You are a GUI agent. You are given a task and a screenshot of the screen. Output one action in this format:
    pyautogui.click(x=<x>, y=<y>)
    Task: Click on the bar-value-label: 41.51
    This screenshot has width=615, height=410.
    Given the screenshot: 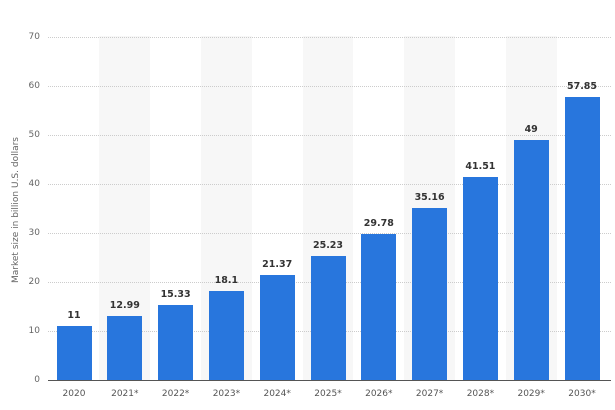 What is the action you would take?
    pyautogui.click(x=480, y=166)
    